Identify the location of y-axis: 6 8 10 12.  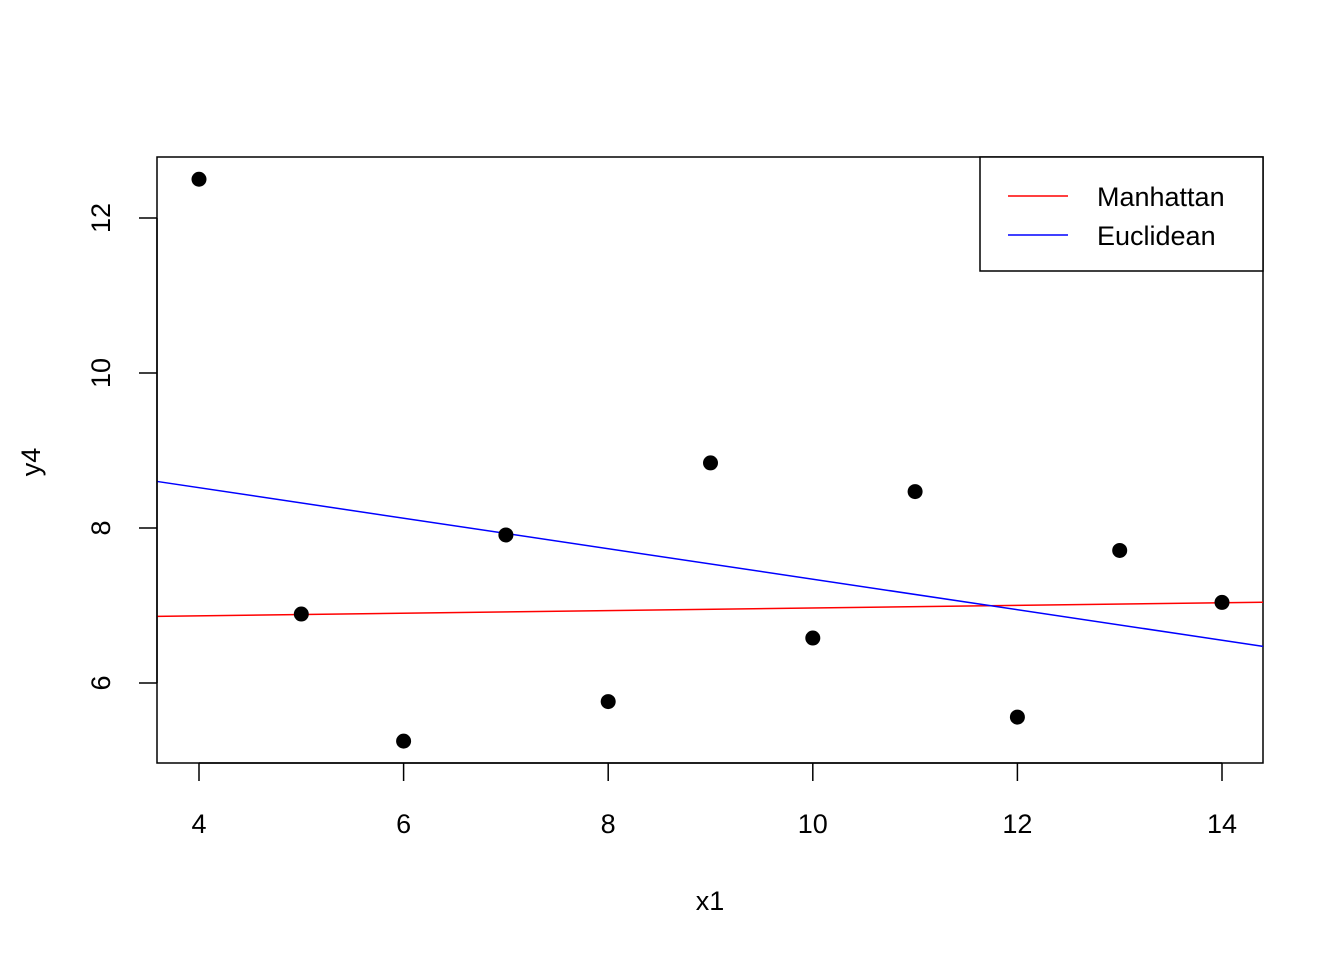
(122, 447).